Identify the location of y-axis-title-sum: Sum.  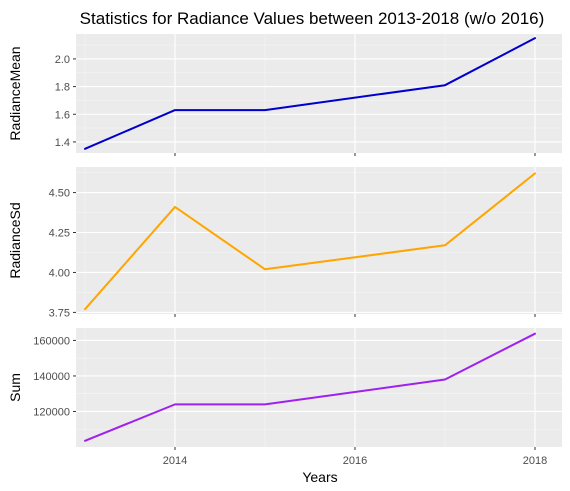
(15, 387).